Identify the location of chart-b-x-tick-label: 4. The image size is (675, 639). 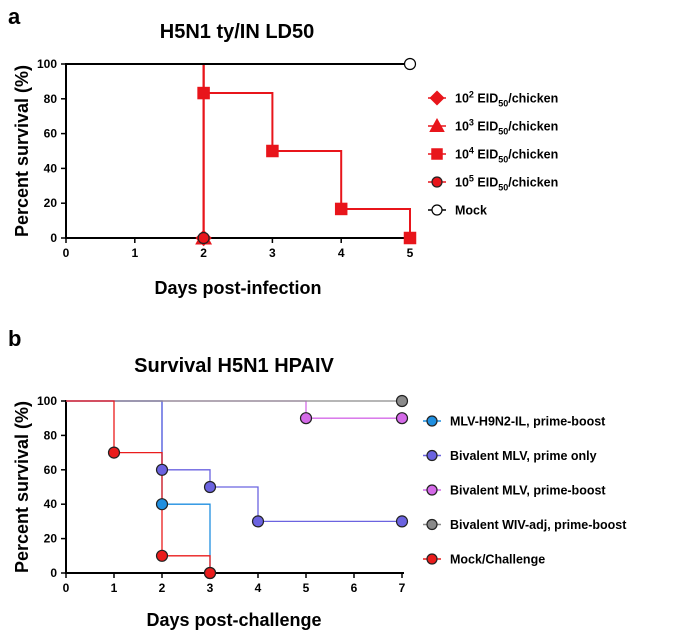
(258, 588).